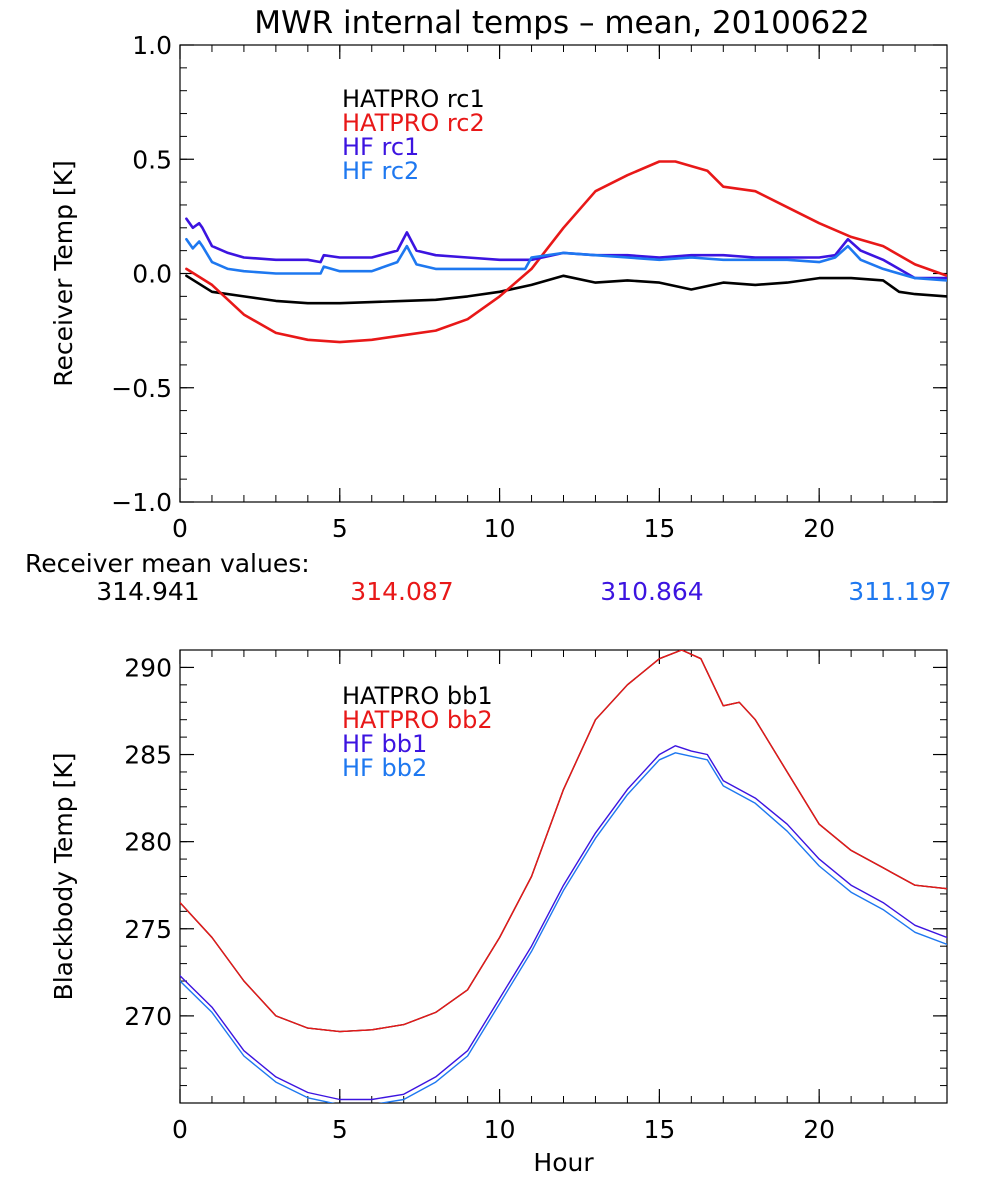  I want to click on mean-value-hatpro-rc1: 314.941, so click(147, 591).